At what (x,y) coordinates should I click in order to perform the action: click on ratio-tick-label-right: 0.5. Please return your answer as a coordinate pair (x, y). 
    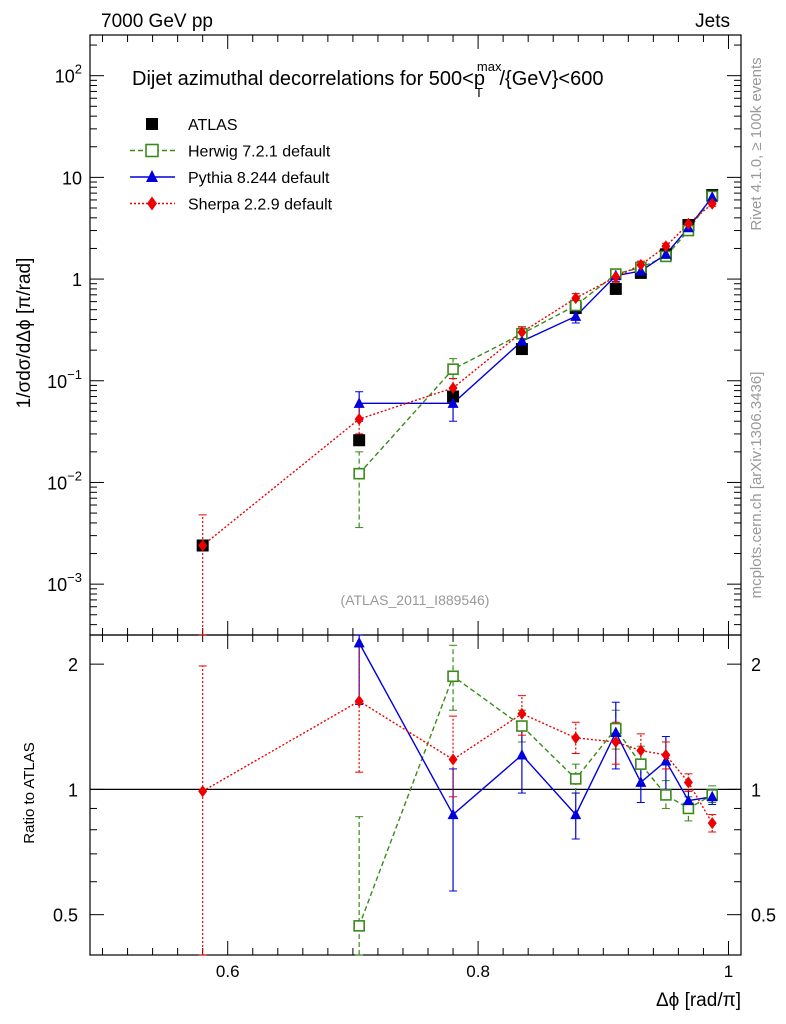
    Looking at the image, I should click on (763, 916).